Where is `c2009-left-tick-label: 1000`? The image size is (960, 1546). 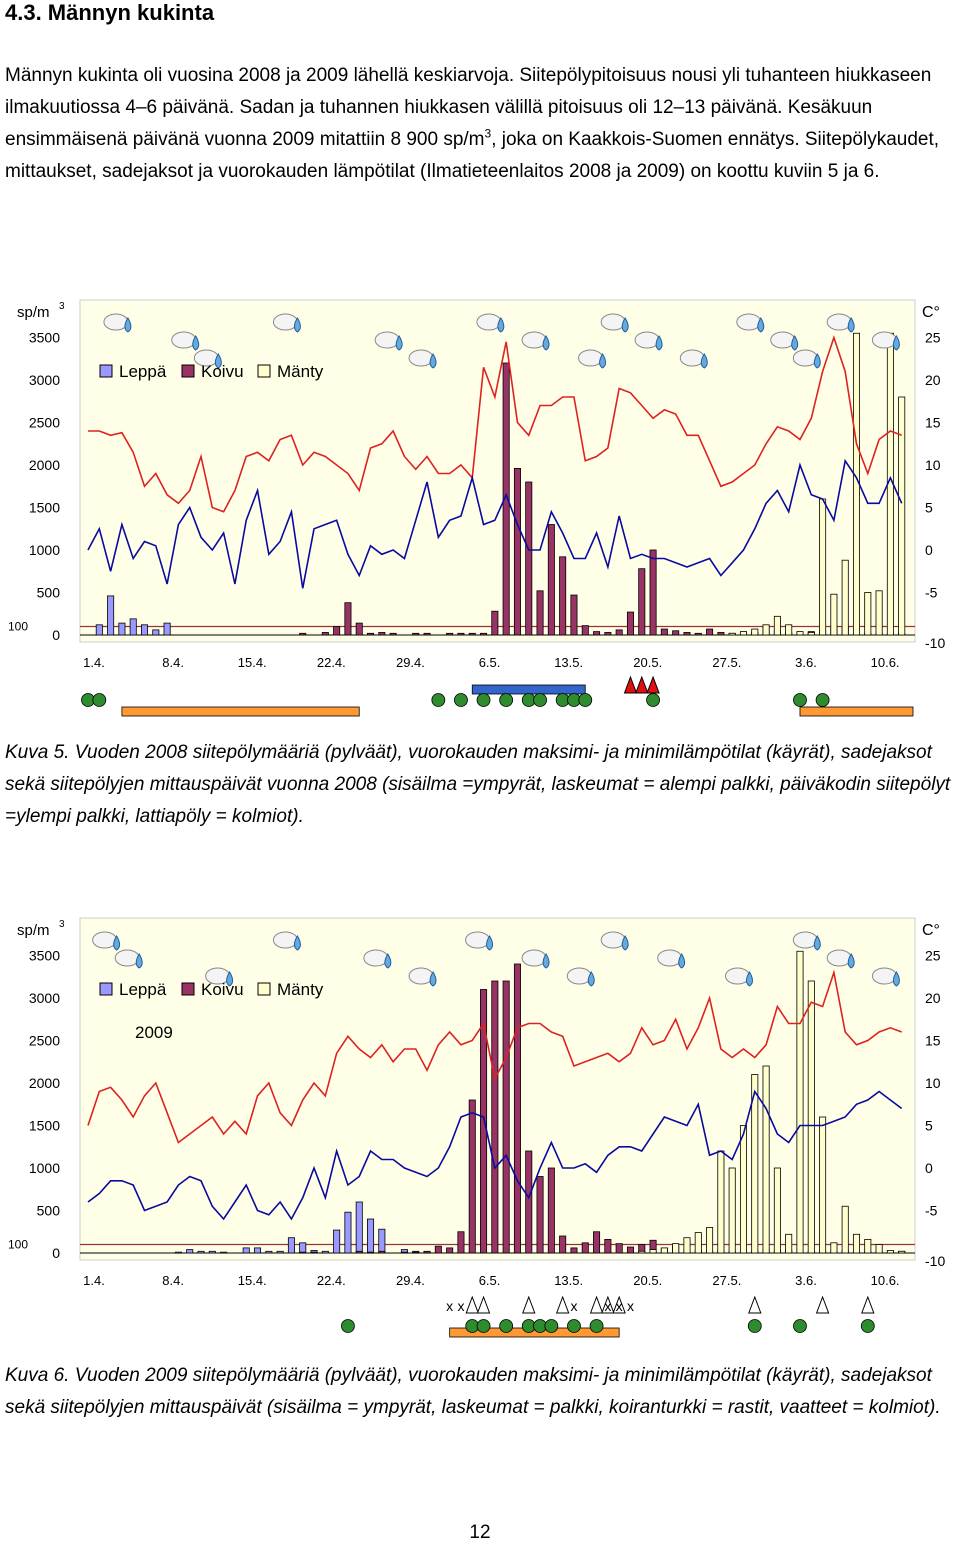 c2009-left-tick-label: 1000 is located at coordinates (44, 1168).